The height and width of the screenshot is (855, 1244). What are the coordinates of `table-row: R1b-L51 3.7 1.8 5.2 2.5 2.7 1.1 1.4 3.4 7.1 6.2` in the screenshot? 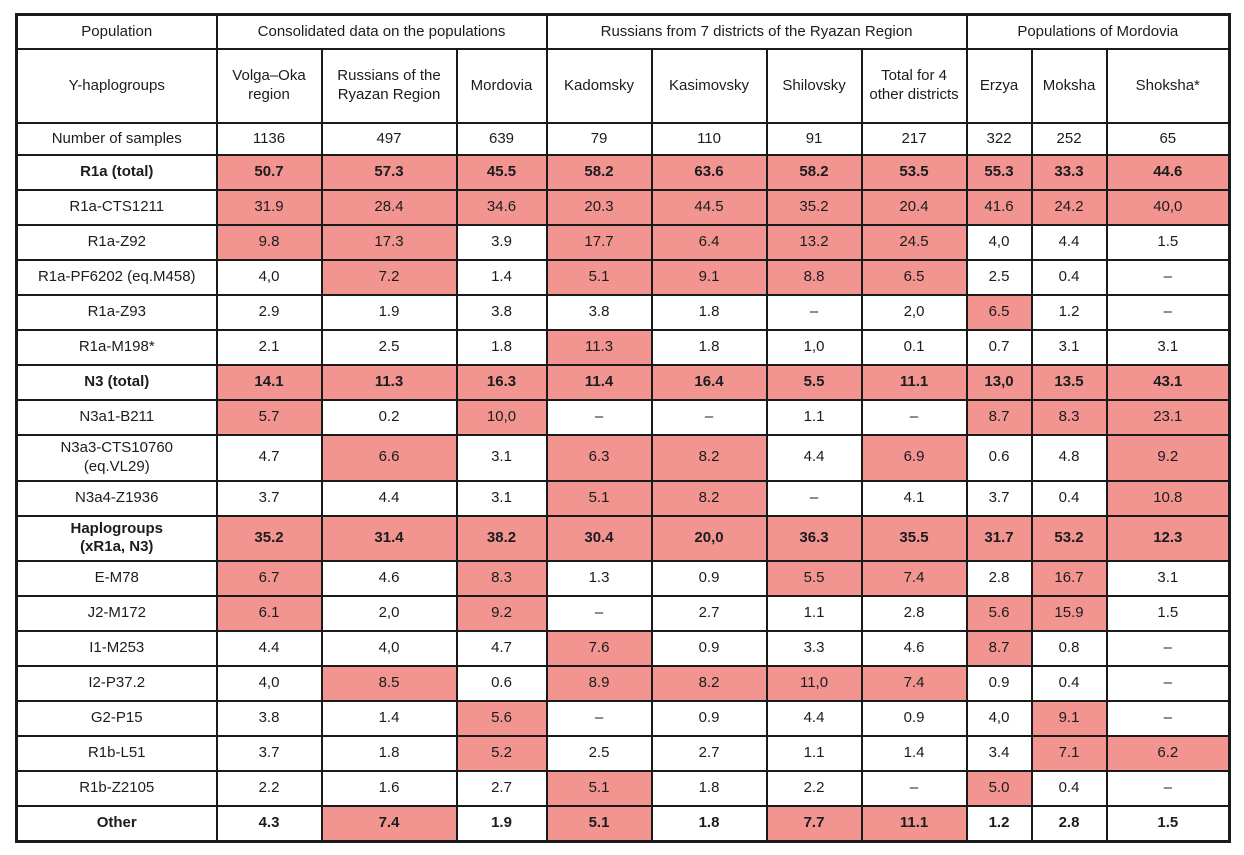 It's located at (623, 753).